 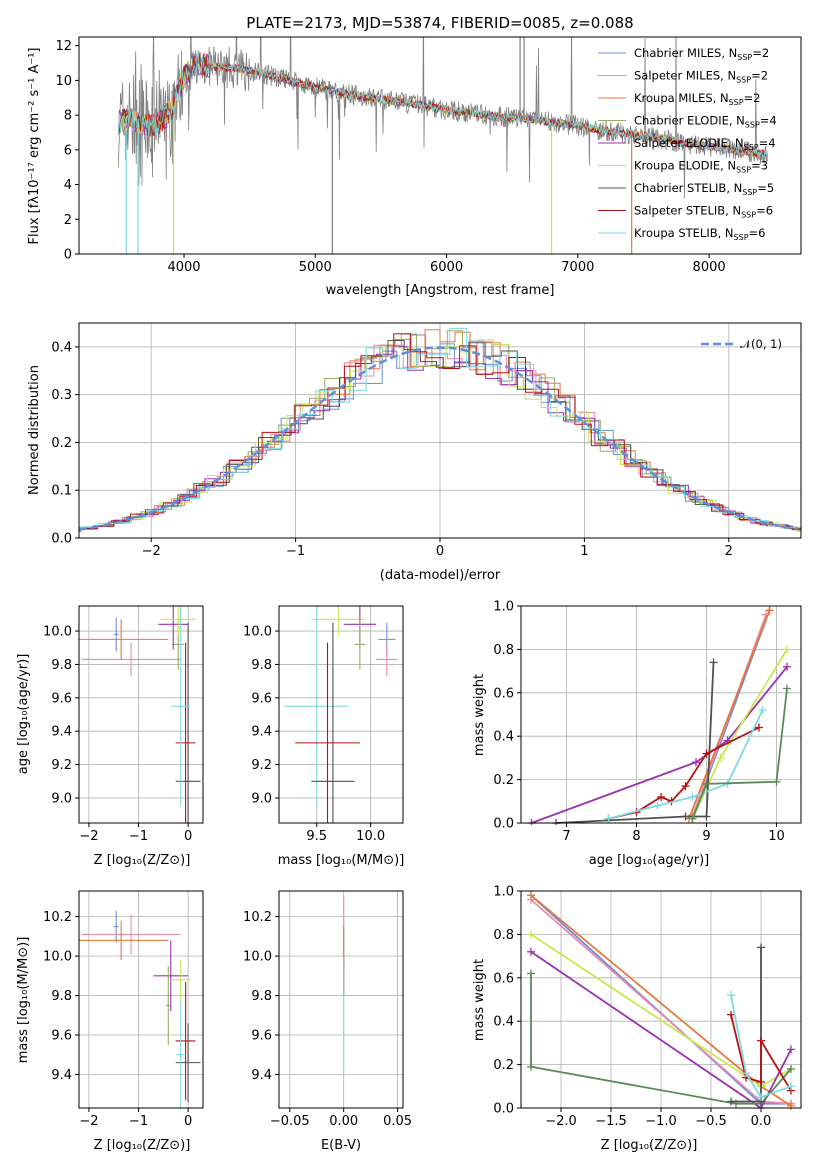 I want to click on legend-name: Kroupa MILES, N, so click(x=681, y=98).